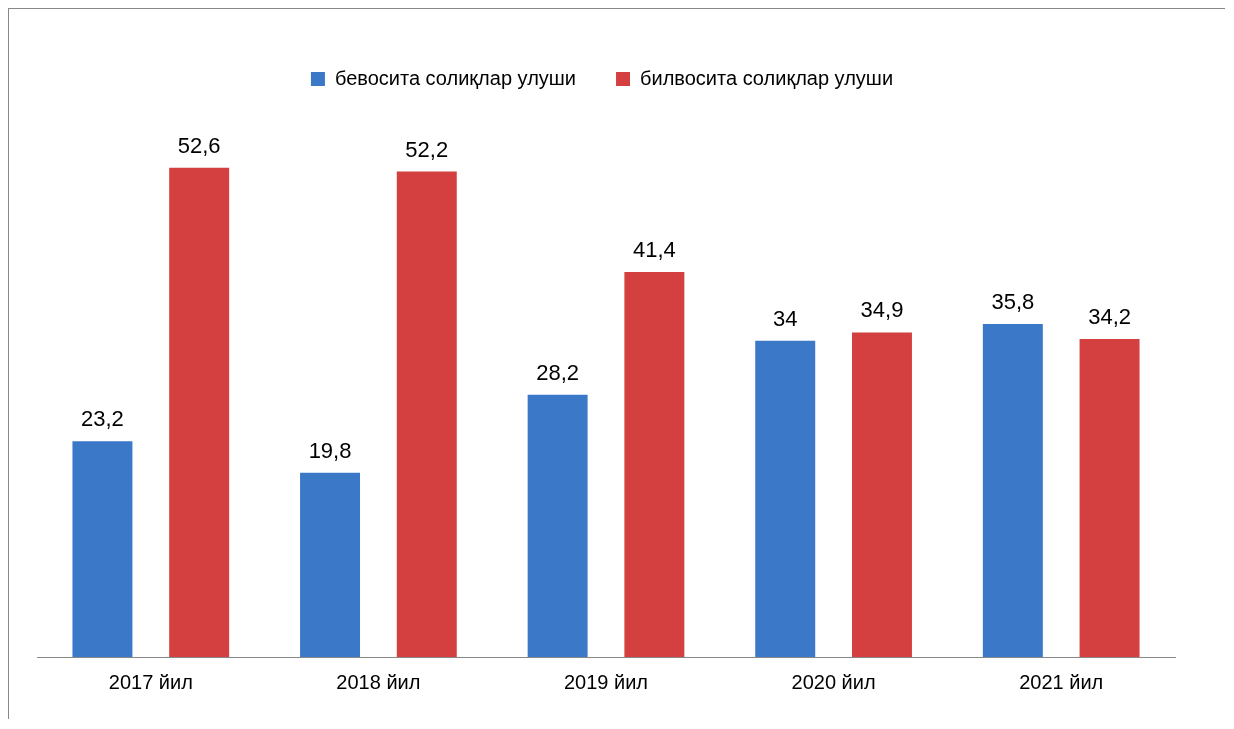  Describe the element at coordinates (378, 681) in the screenshot. I see `x-tick-label: 2018 йил` at that location.